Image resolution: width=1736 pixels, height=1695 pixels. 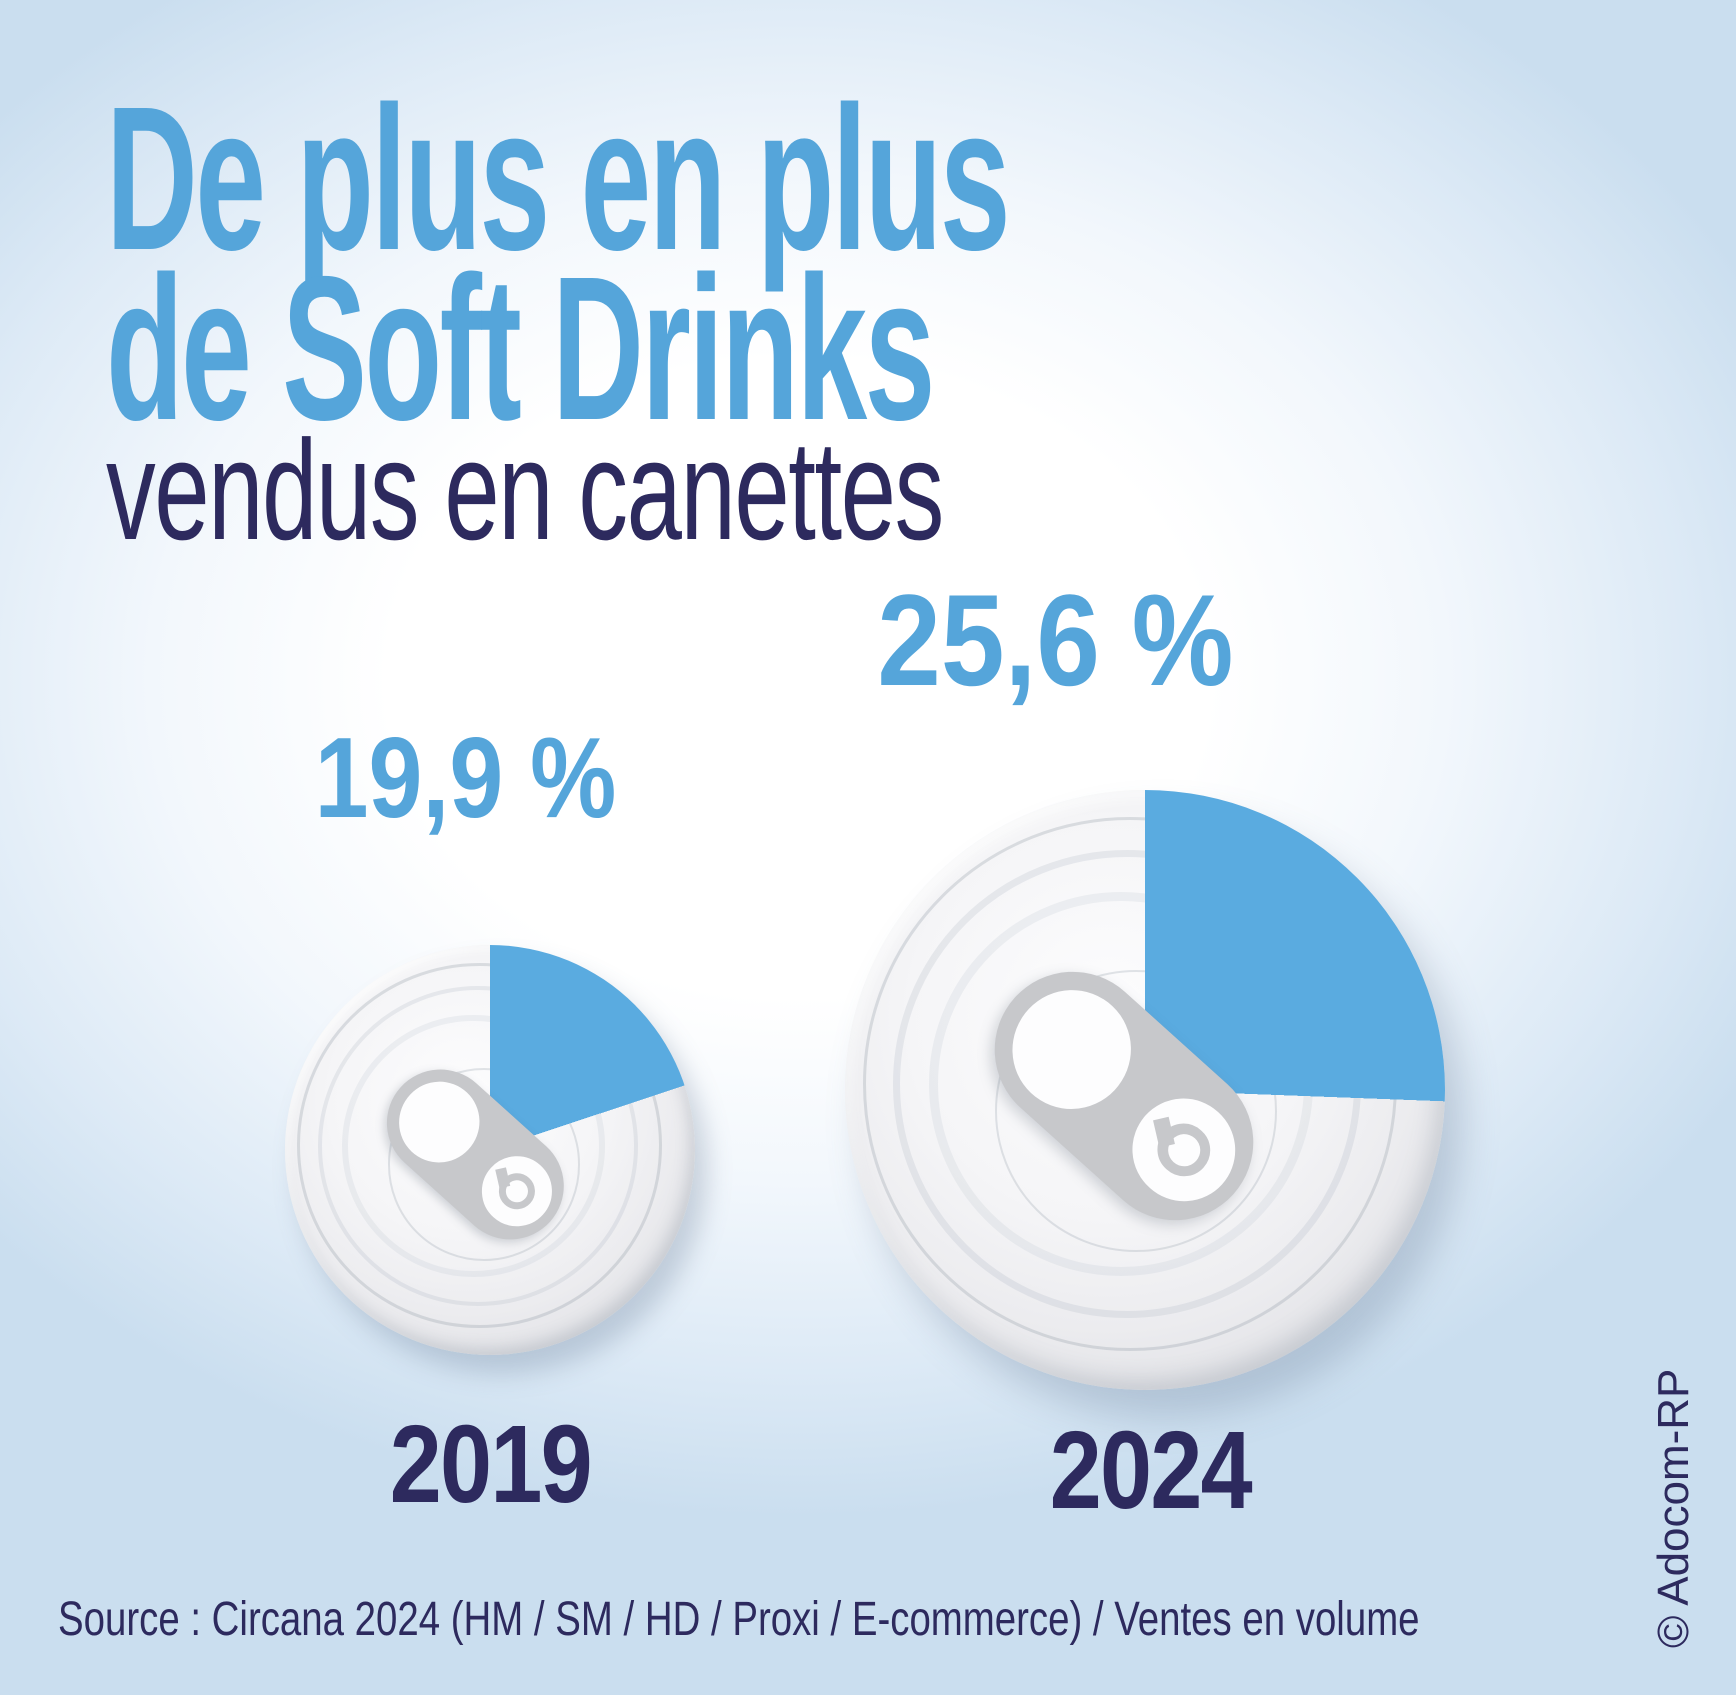 What do you see at coordinates (1145, 1090) in the screenshot?
I see `pie-2024-can-lid` at bounding box center [1145, 1090].